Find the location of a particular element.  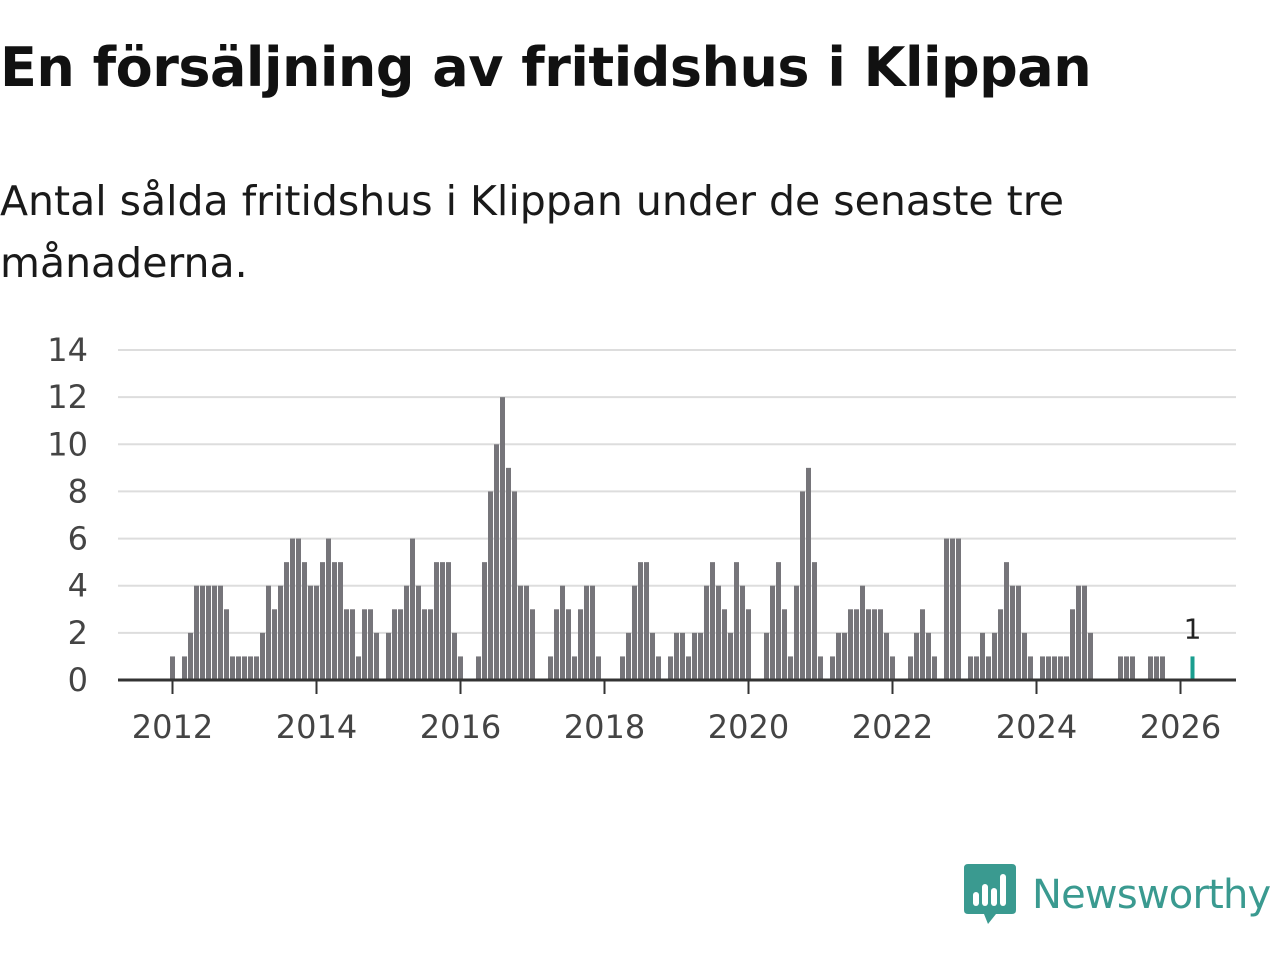

x-axis-ticks: 2012 2014 2016 2018 2020 2022 2024 2026 is located at coordinates (676, 713).